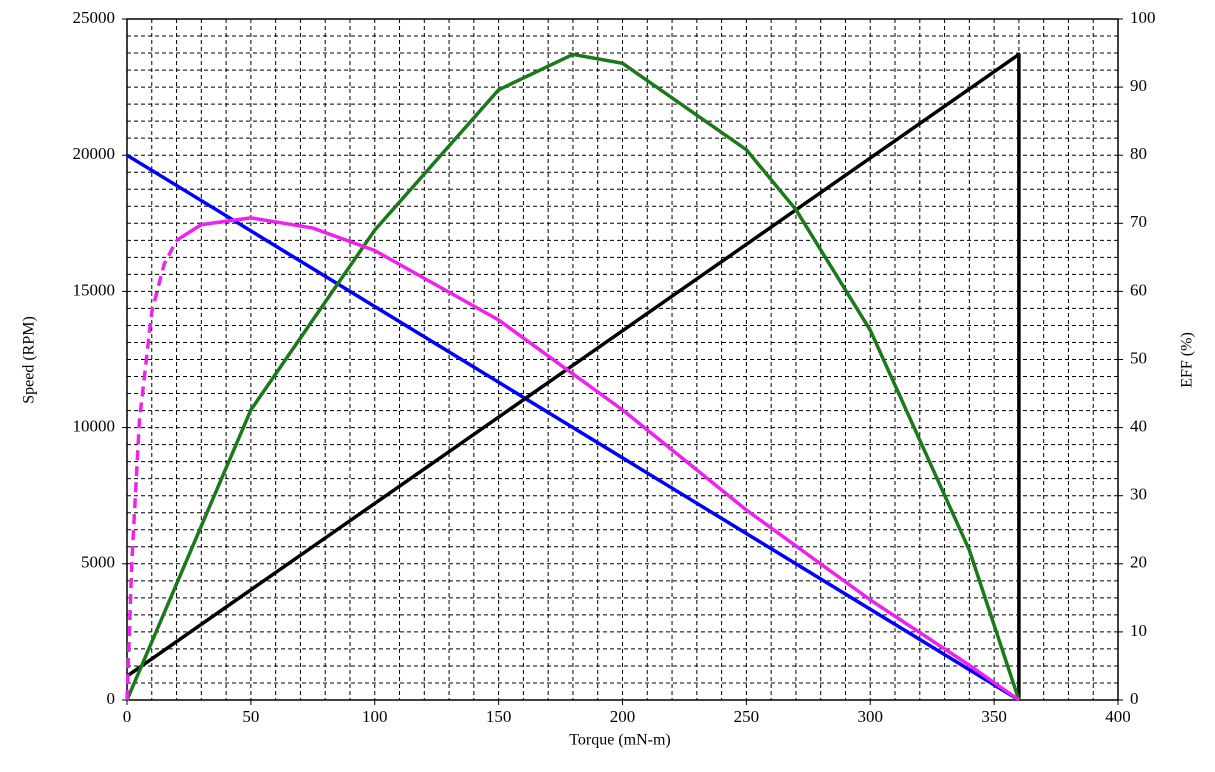 This screenshot has height=772, width=1215. I want to click on y2-tick-label: 30, so click(1138, 494).